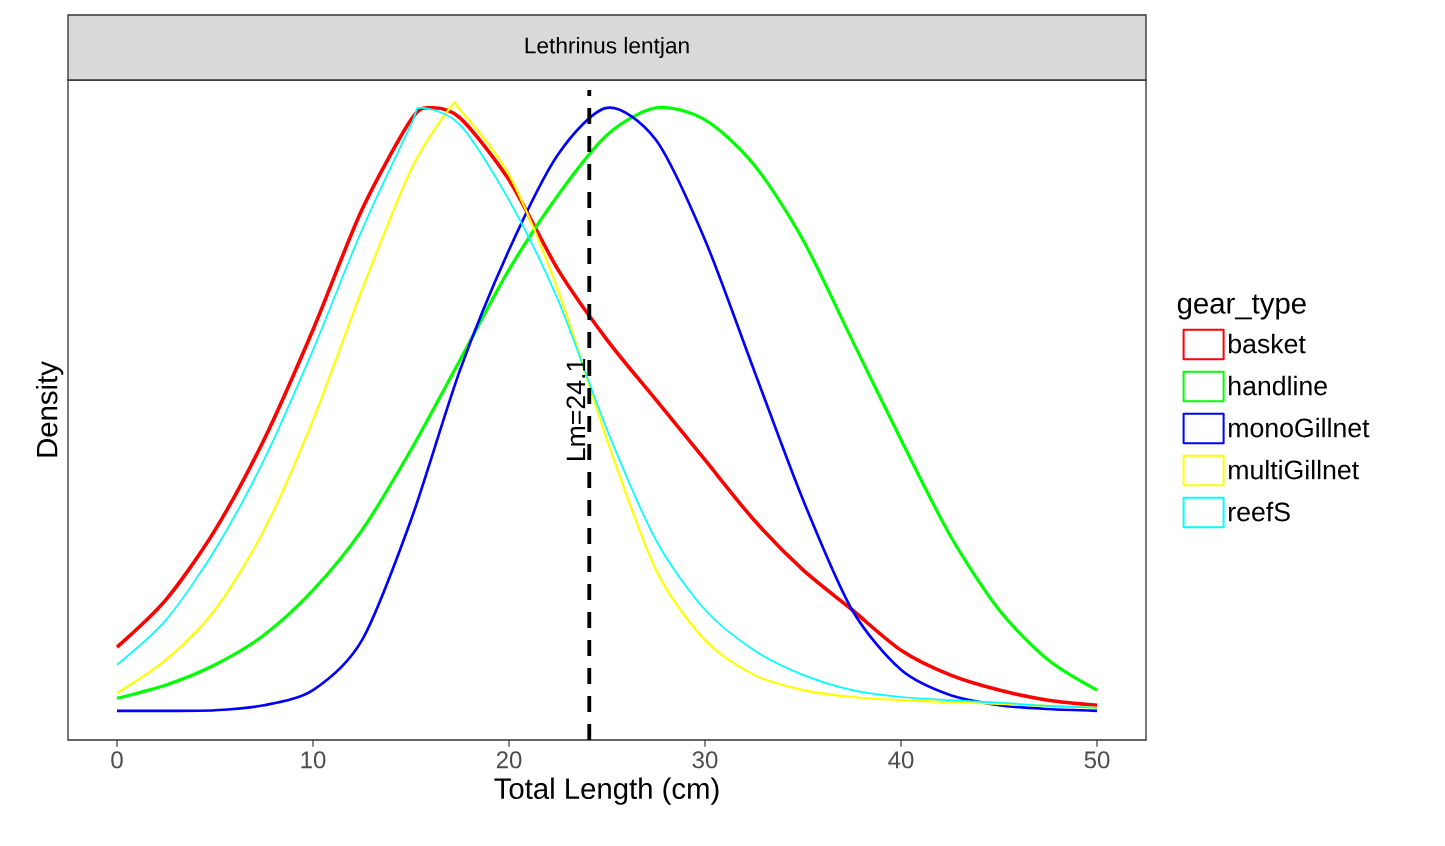 This screenshot has height=846, width=1445. What do you see at coordinates (1278, 385) in the screenshot?
I see `legend-label: handline` at bounding box center [1278, 385].